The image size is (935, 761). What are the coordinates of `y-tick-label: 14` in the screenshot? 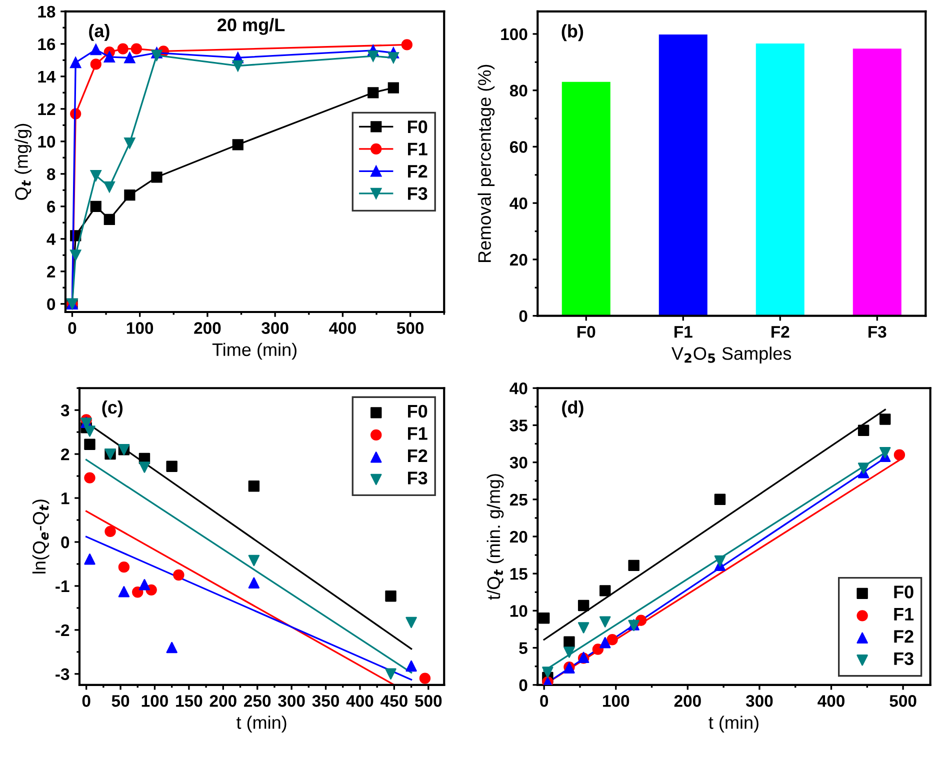 It's located at (47, 76).